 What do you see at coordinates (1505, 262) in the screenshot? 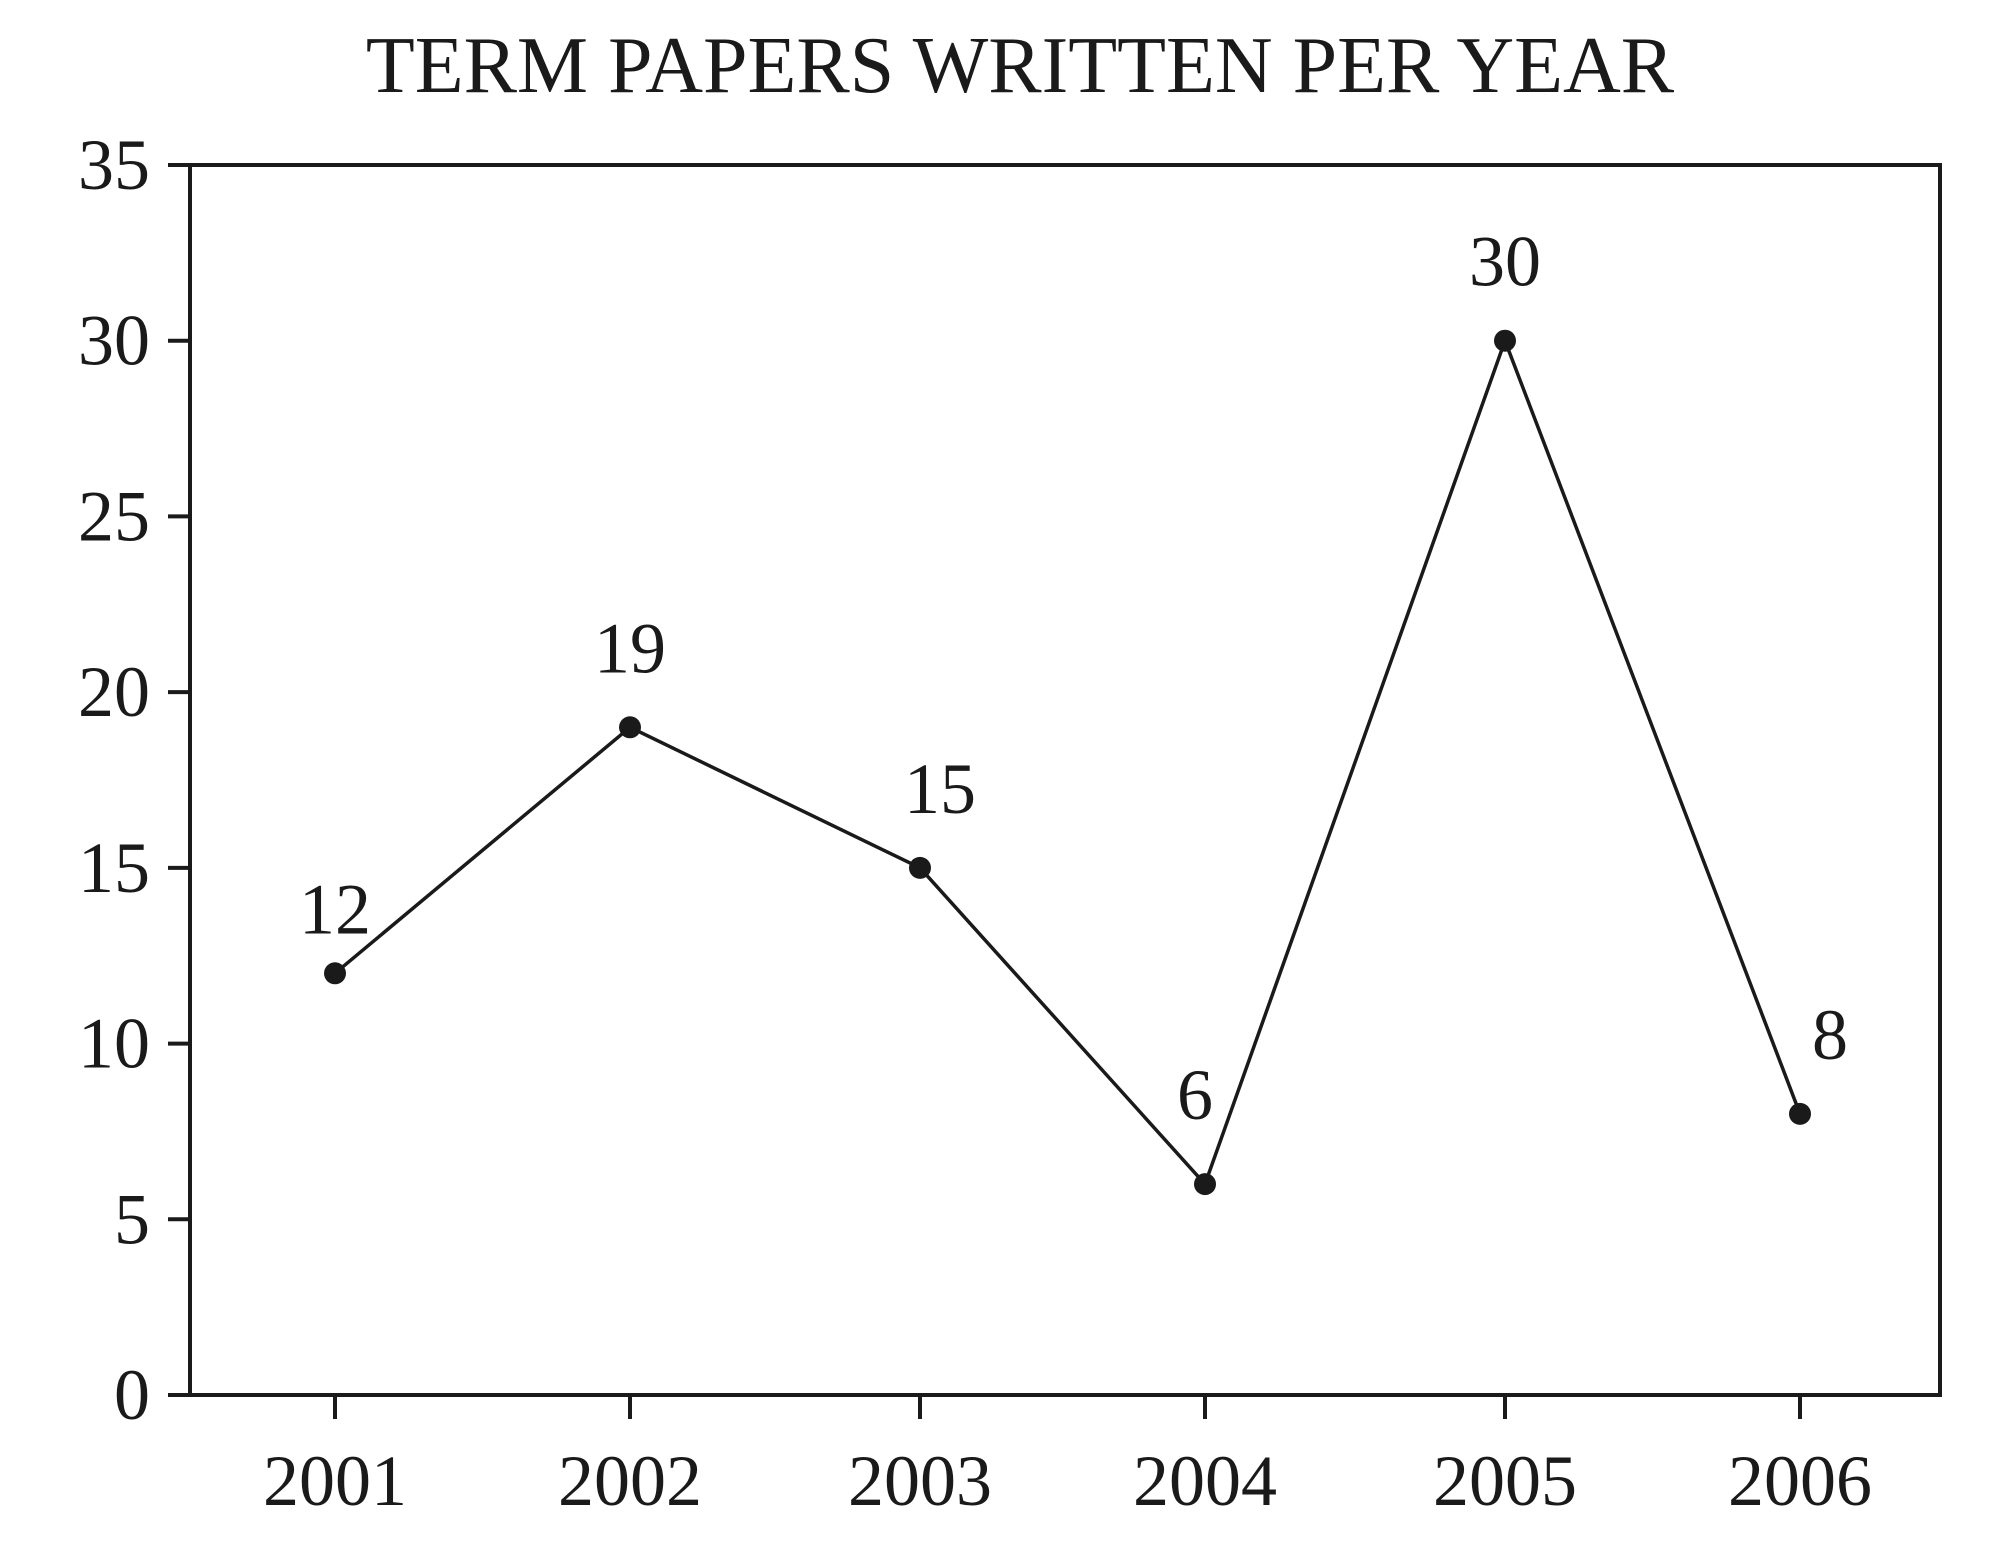
I see `data-label: 30` at bounding box center [1505, 262].